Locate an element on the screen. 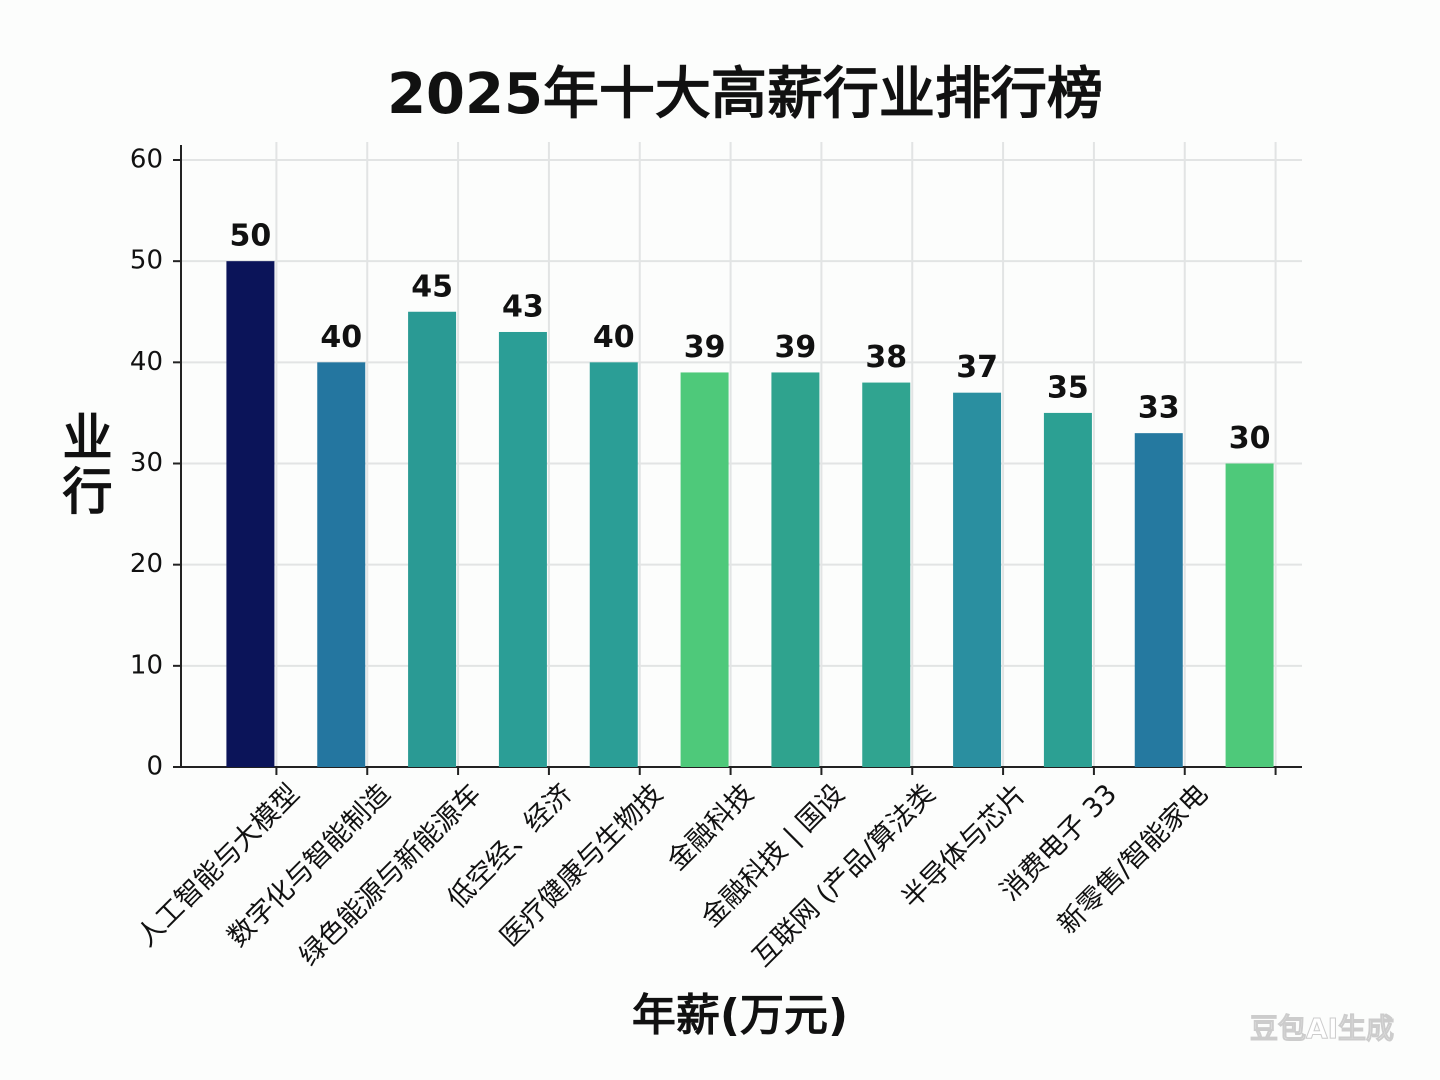 The height and width of the screenshot is (1080, 1440). y-tick-label: 40 is located at coordinates (146, 362).